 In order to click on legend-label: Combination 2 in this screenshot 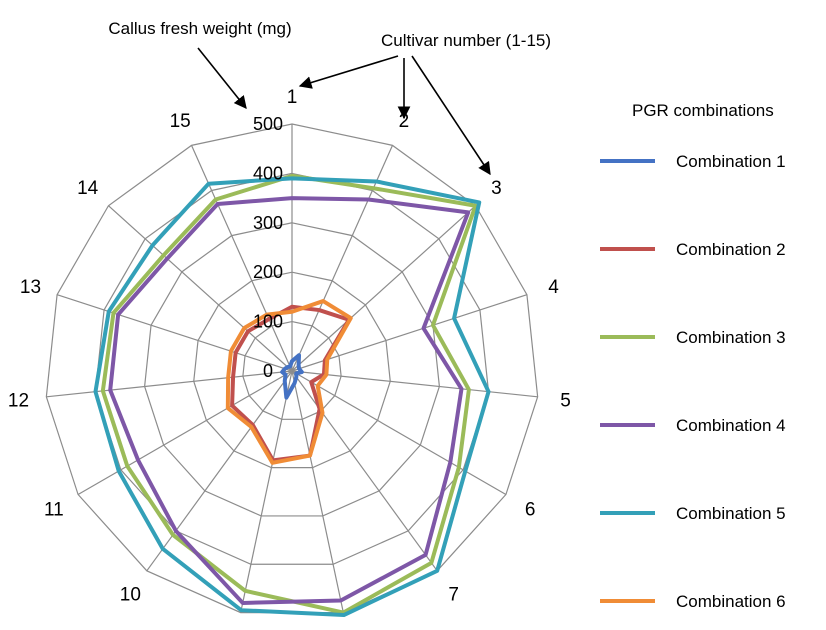, I will do `click(731, 249)`.